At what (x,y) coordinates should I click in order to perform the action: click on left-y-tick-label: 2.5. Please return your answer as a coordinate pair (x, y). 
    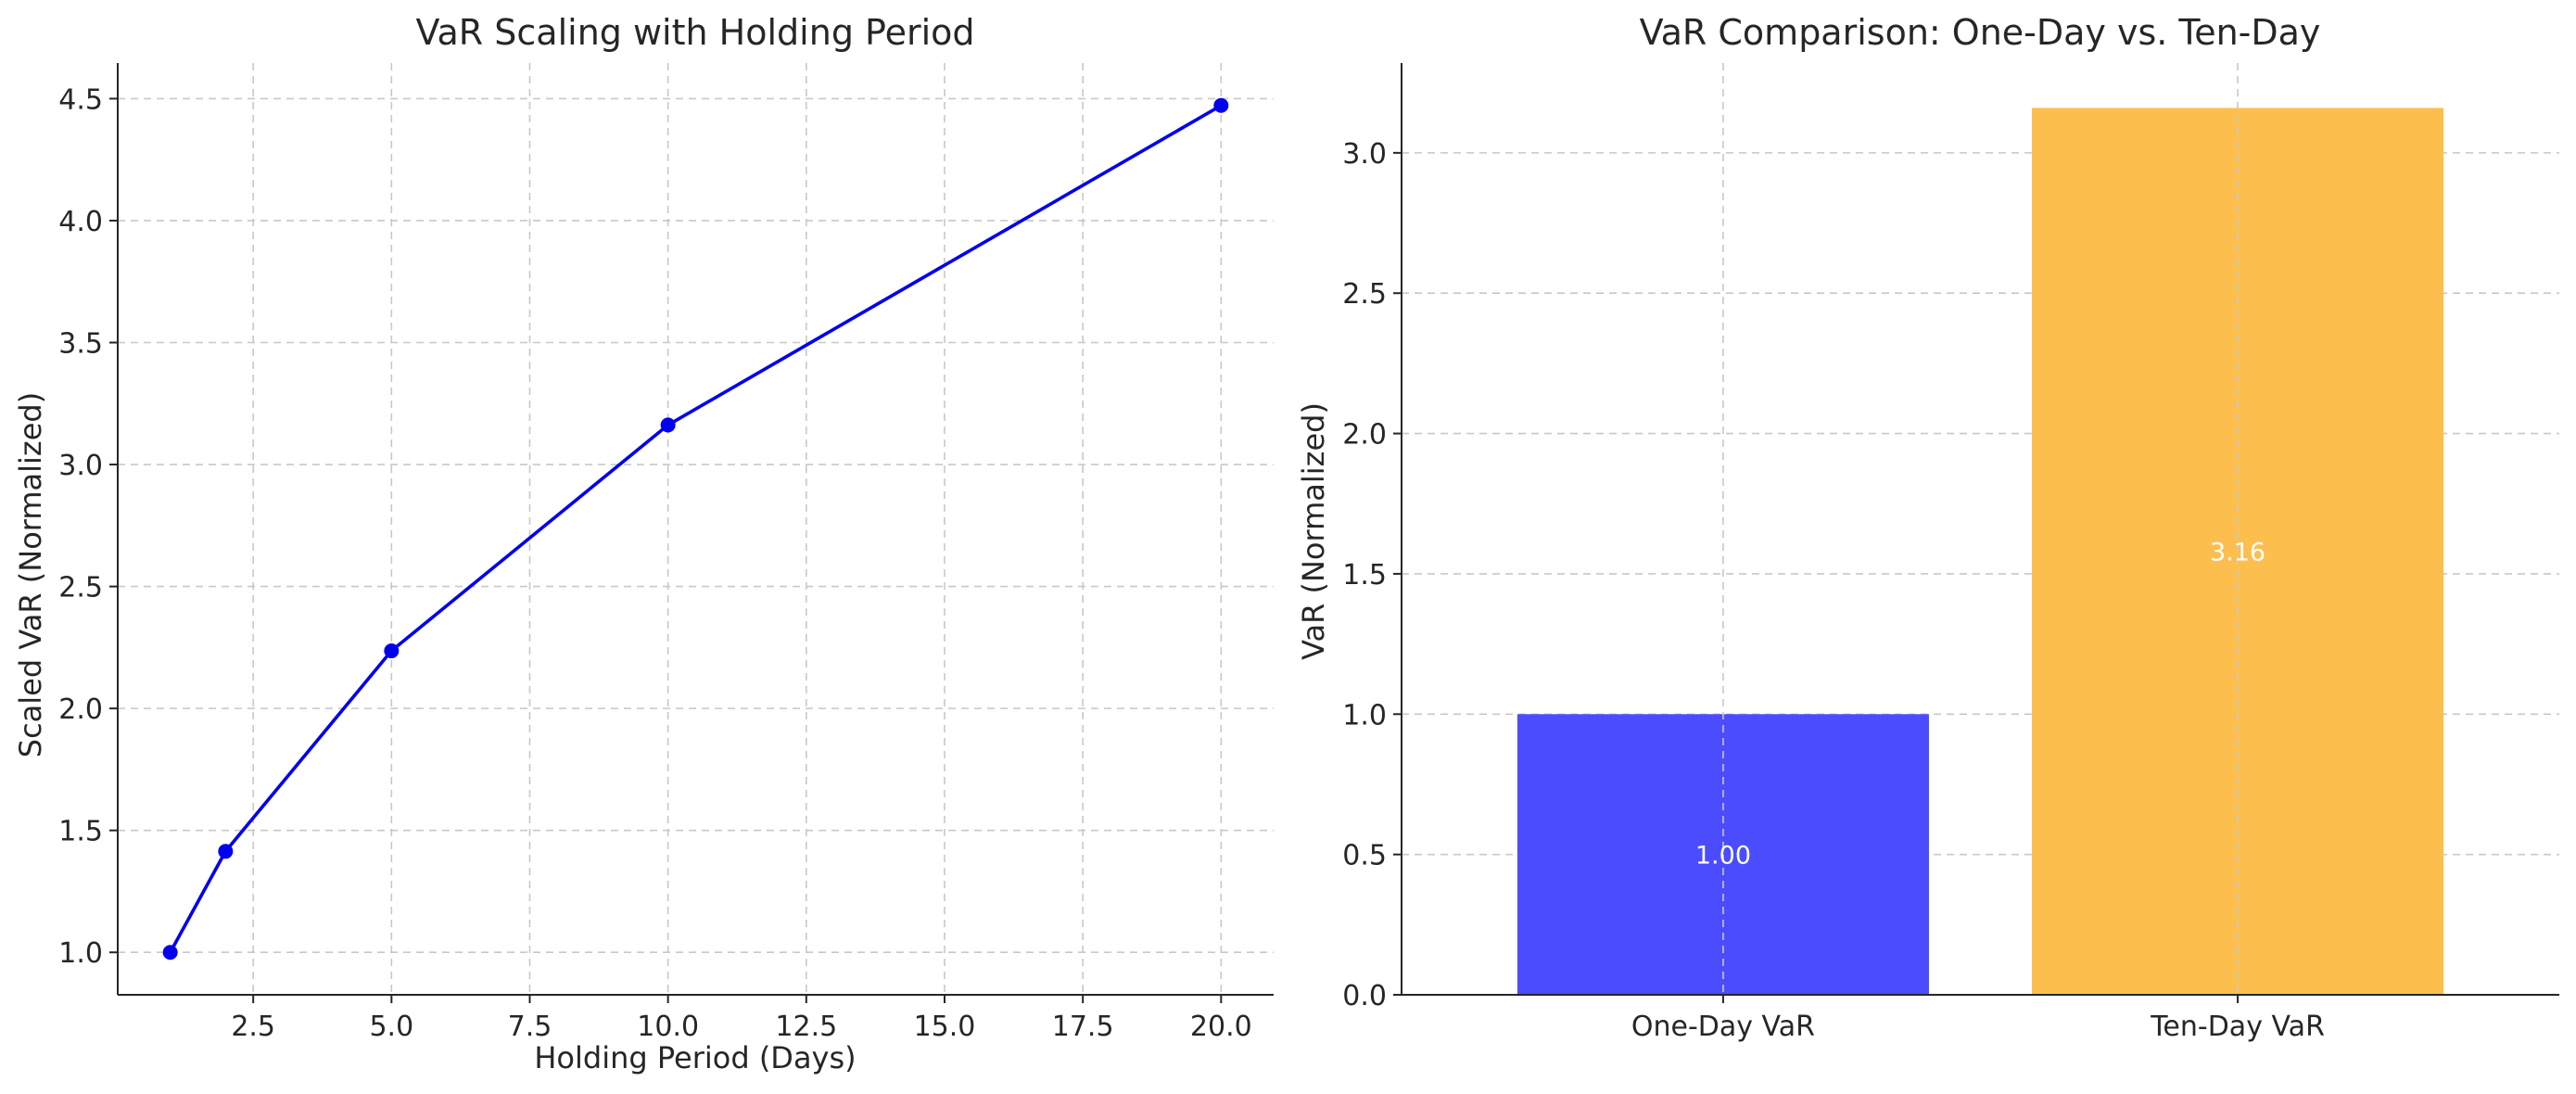
    Looking at the image, I should click on (80, 588).